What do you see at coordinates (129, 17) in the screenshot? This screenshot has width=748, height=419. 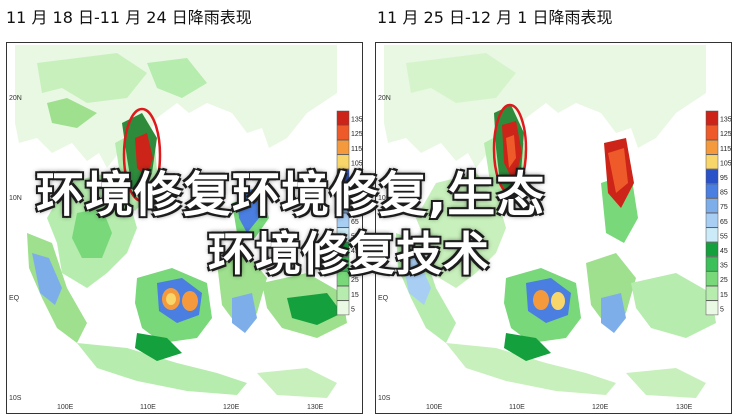 I see `left-panel-title: 11 月 18 日-11 月 24 日降雨表现` at bounding box center [129, 17].